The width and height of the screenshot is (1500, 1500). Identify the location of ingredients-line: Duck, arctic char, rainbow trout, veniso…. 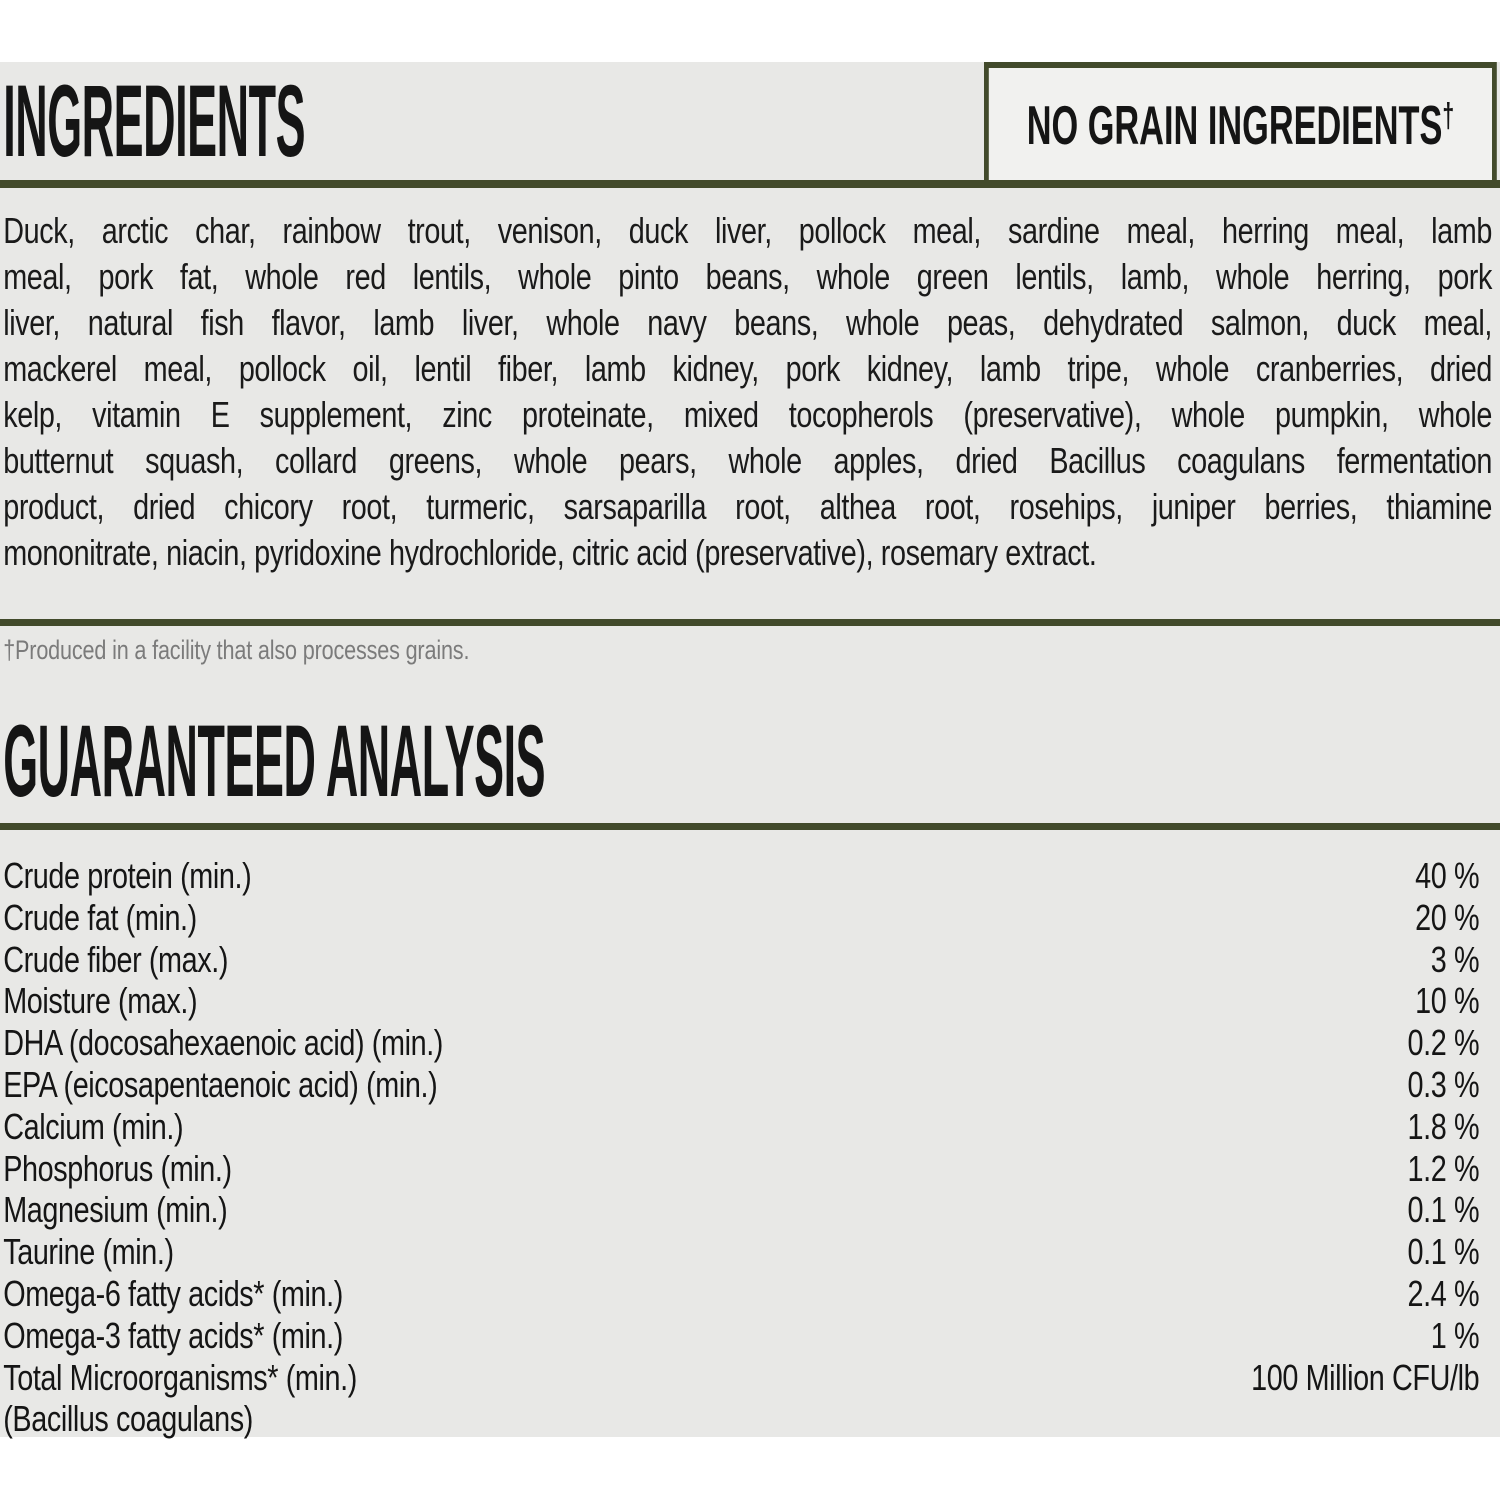
(748, 230).